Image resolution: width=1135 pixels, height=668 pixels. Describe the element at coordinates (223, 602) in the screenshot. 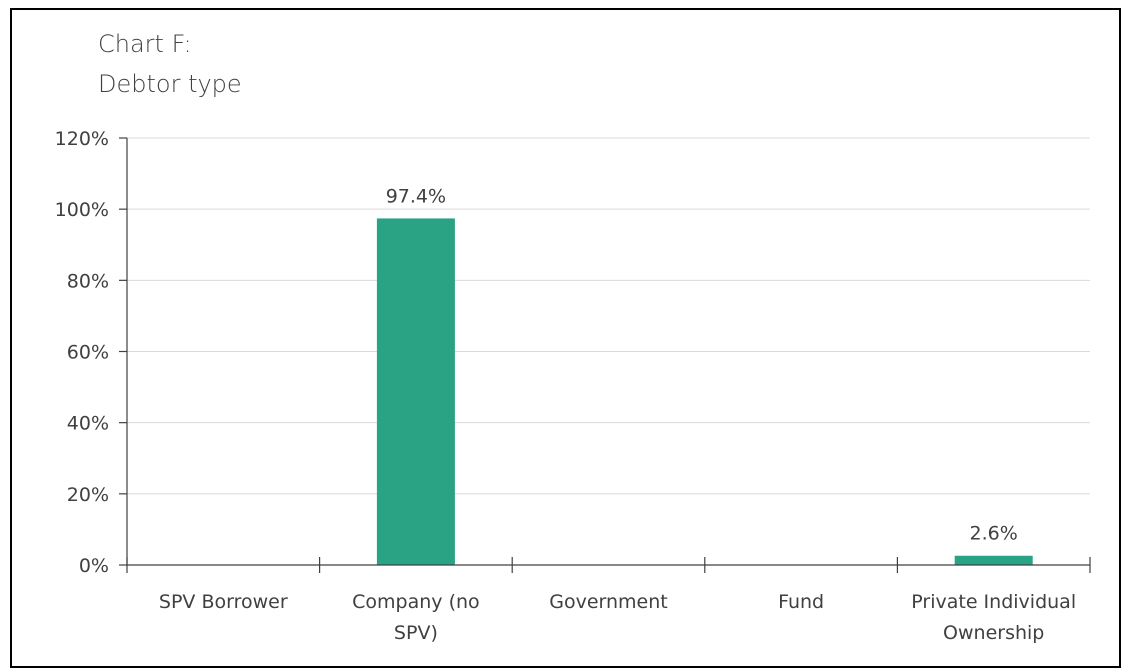

I see `x-category-label: SPV Borrower` at that location.